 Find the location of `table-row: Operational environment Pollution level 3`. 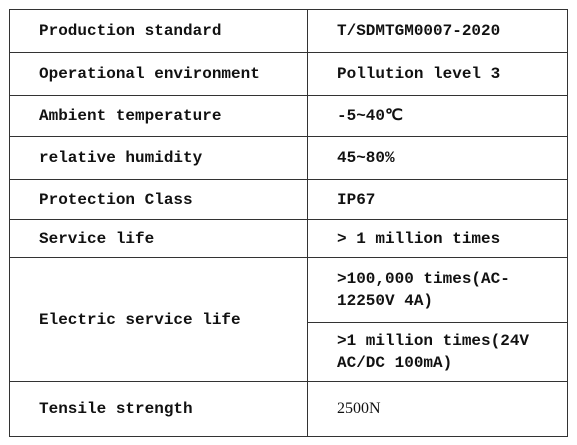

table-row: Operational environment Pollution level 3 is located at coordinates (288, 74).